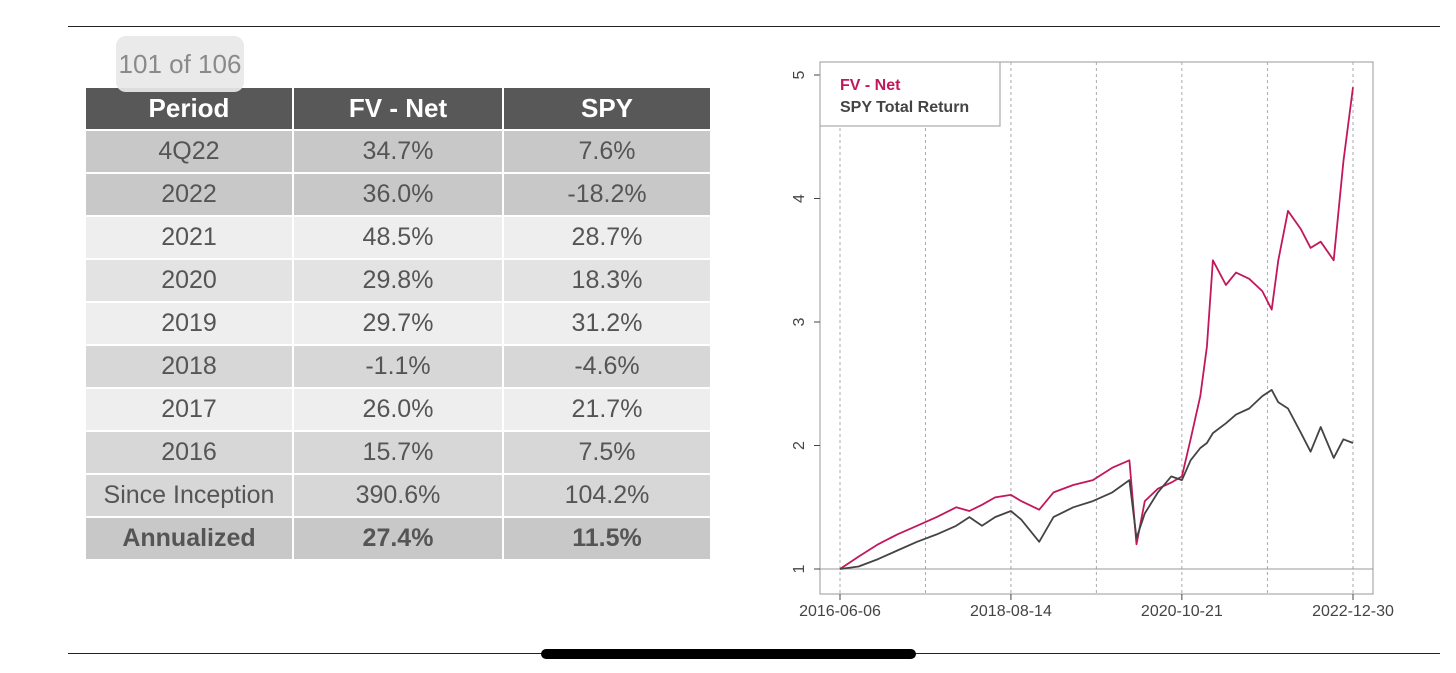 Image resolution: width=1456 pixels, height=673 pixels. What do you see at coordinates (189, 108) in the screenshot?
I see `header-period: Period` at bounding box center [189, 108].